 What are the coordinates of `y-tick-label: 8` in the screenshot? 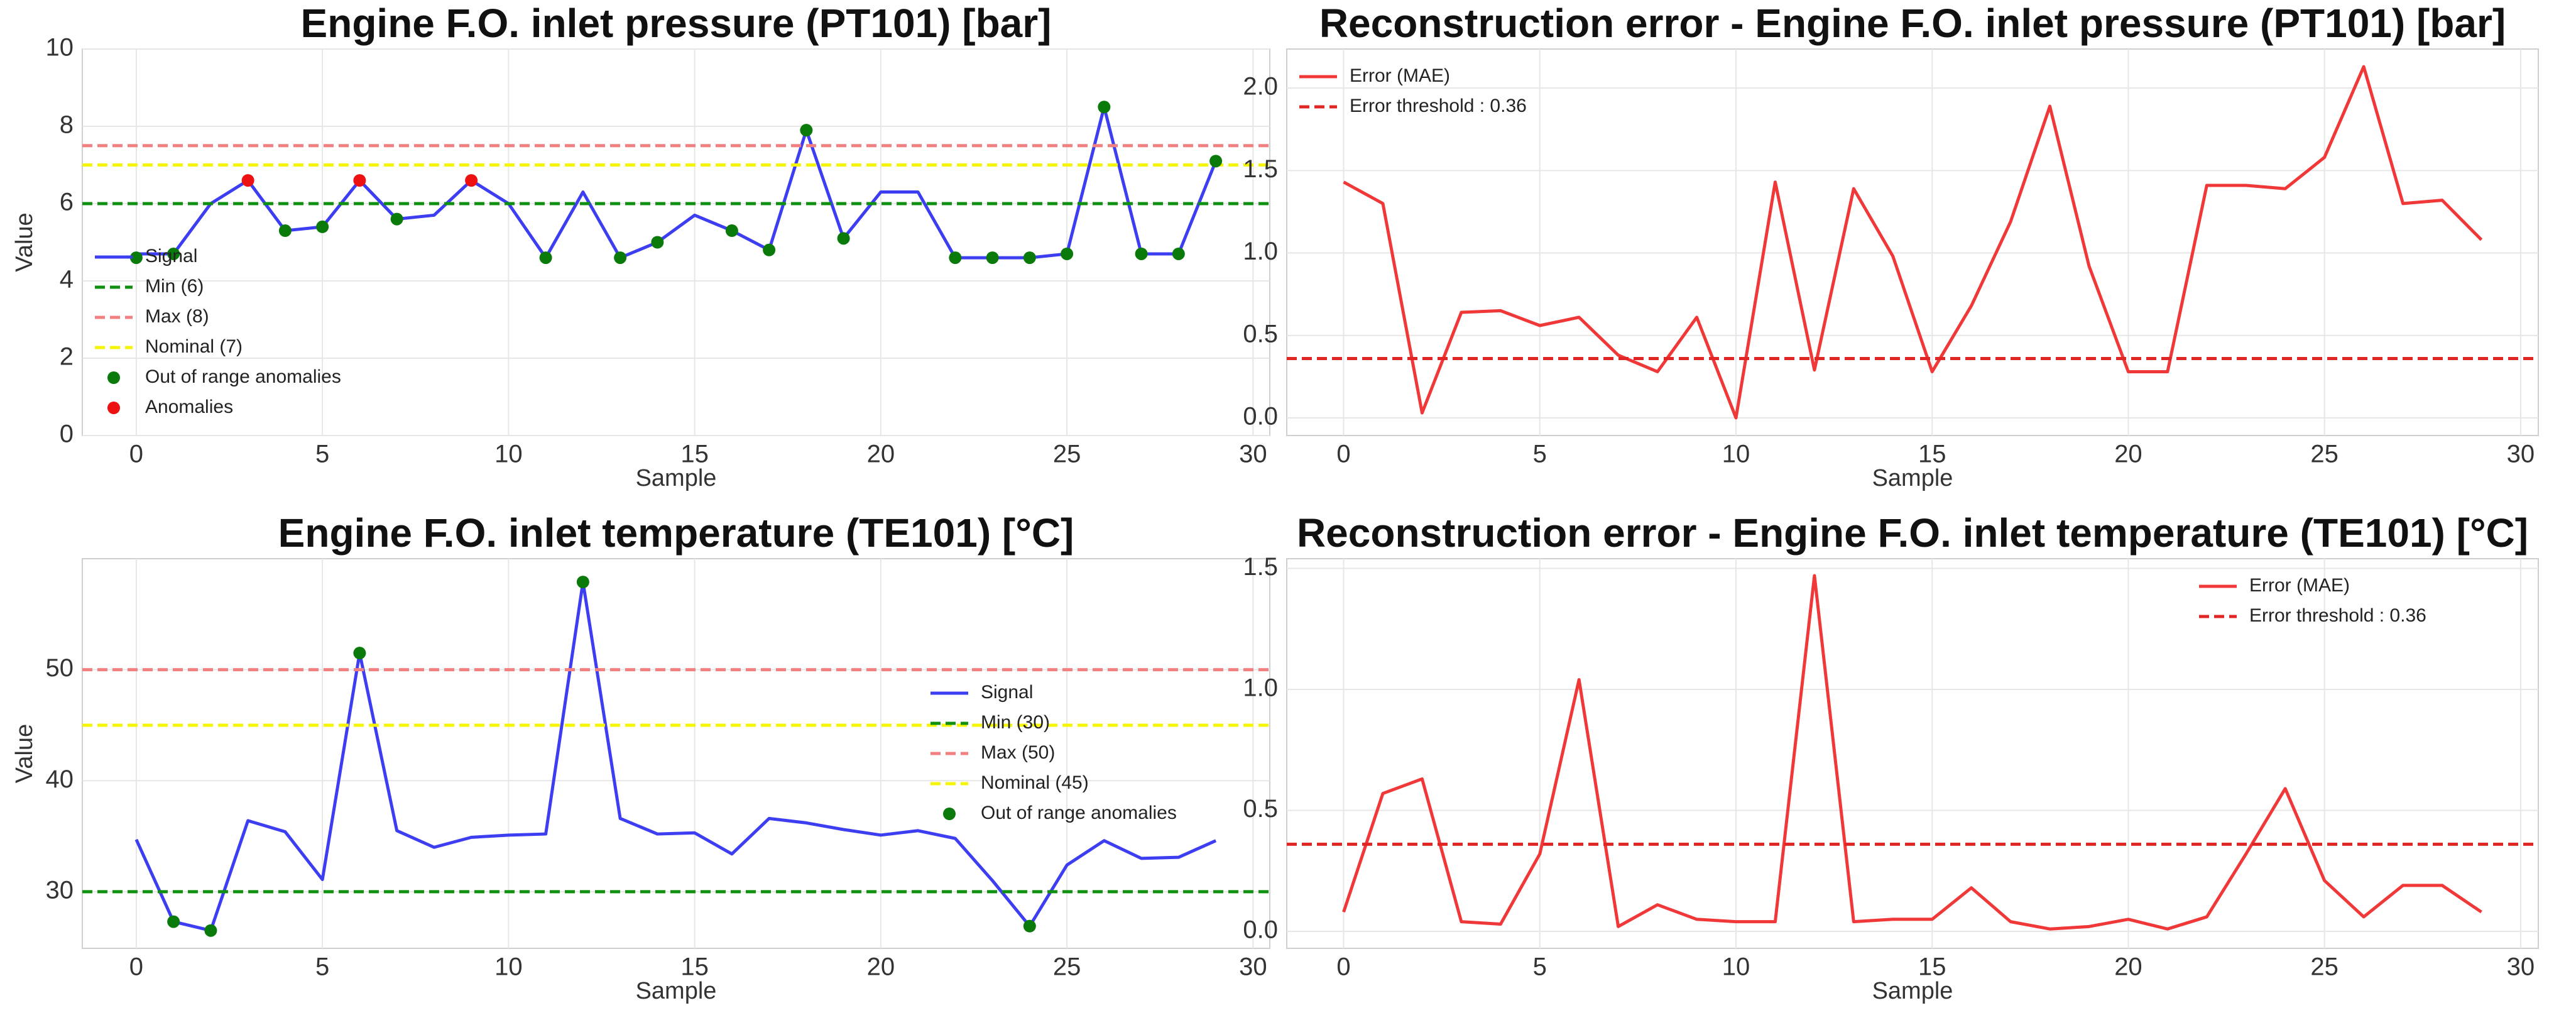 It's located at (67, 125).